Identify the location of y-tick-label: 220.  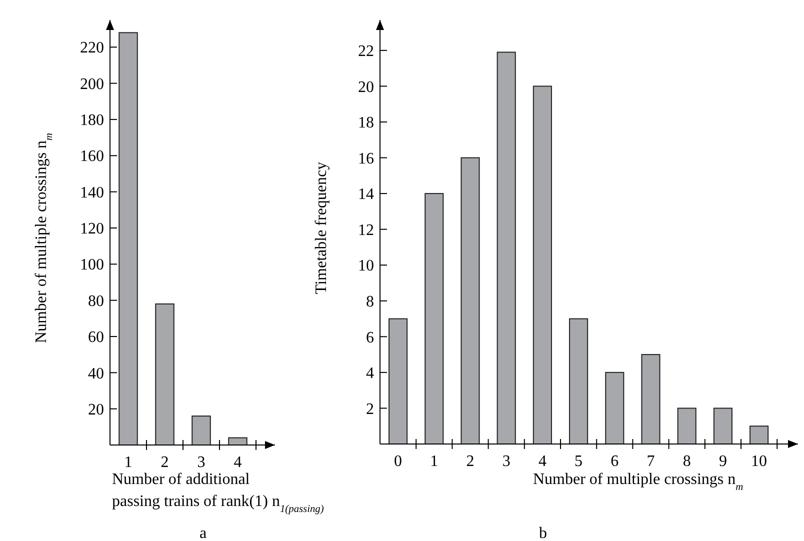
(92, 48).